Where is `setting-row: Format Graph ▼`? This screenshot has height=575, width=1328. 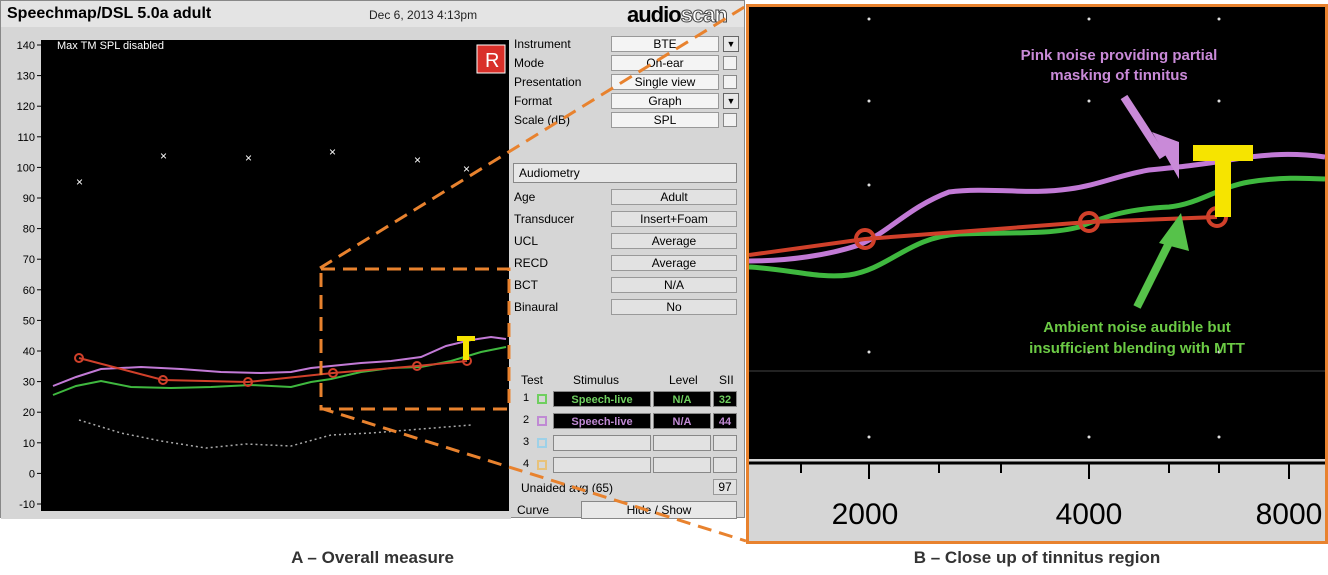
setting-row: Format Graph ▼ is located at coordinates (627, 101).